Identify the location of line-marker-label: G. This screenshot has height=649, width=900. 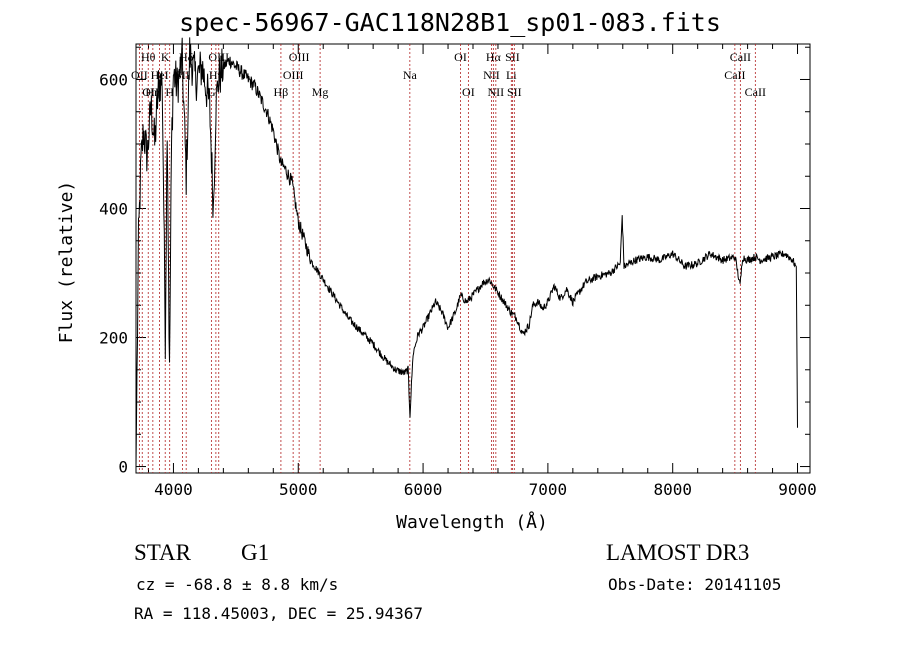
(211, 92).